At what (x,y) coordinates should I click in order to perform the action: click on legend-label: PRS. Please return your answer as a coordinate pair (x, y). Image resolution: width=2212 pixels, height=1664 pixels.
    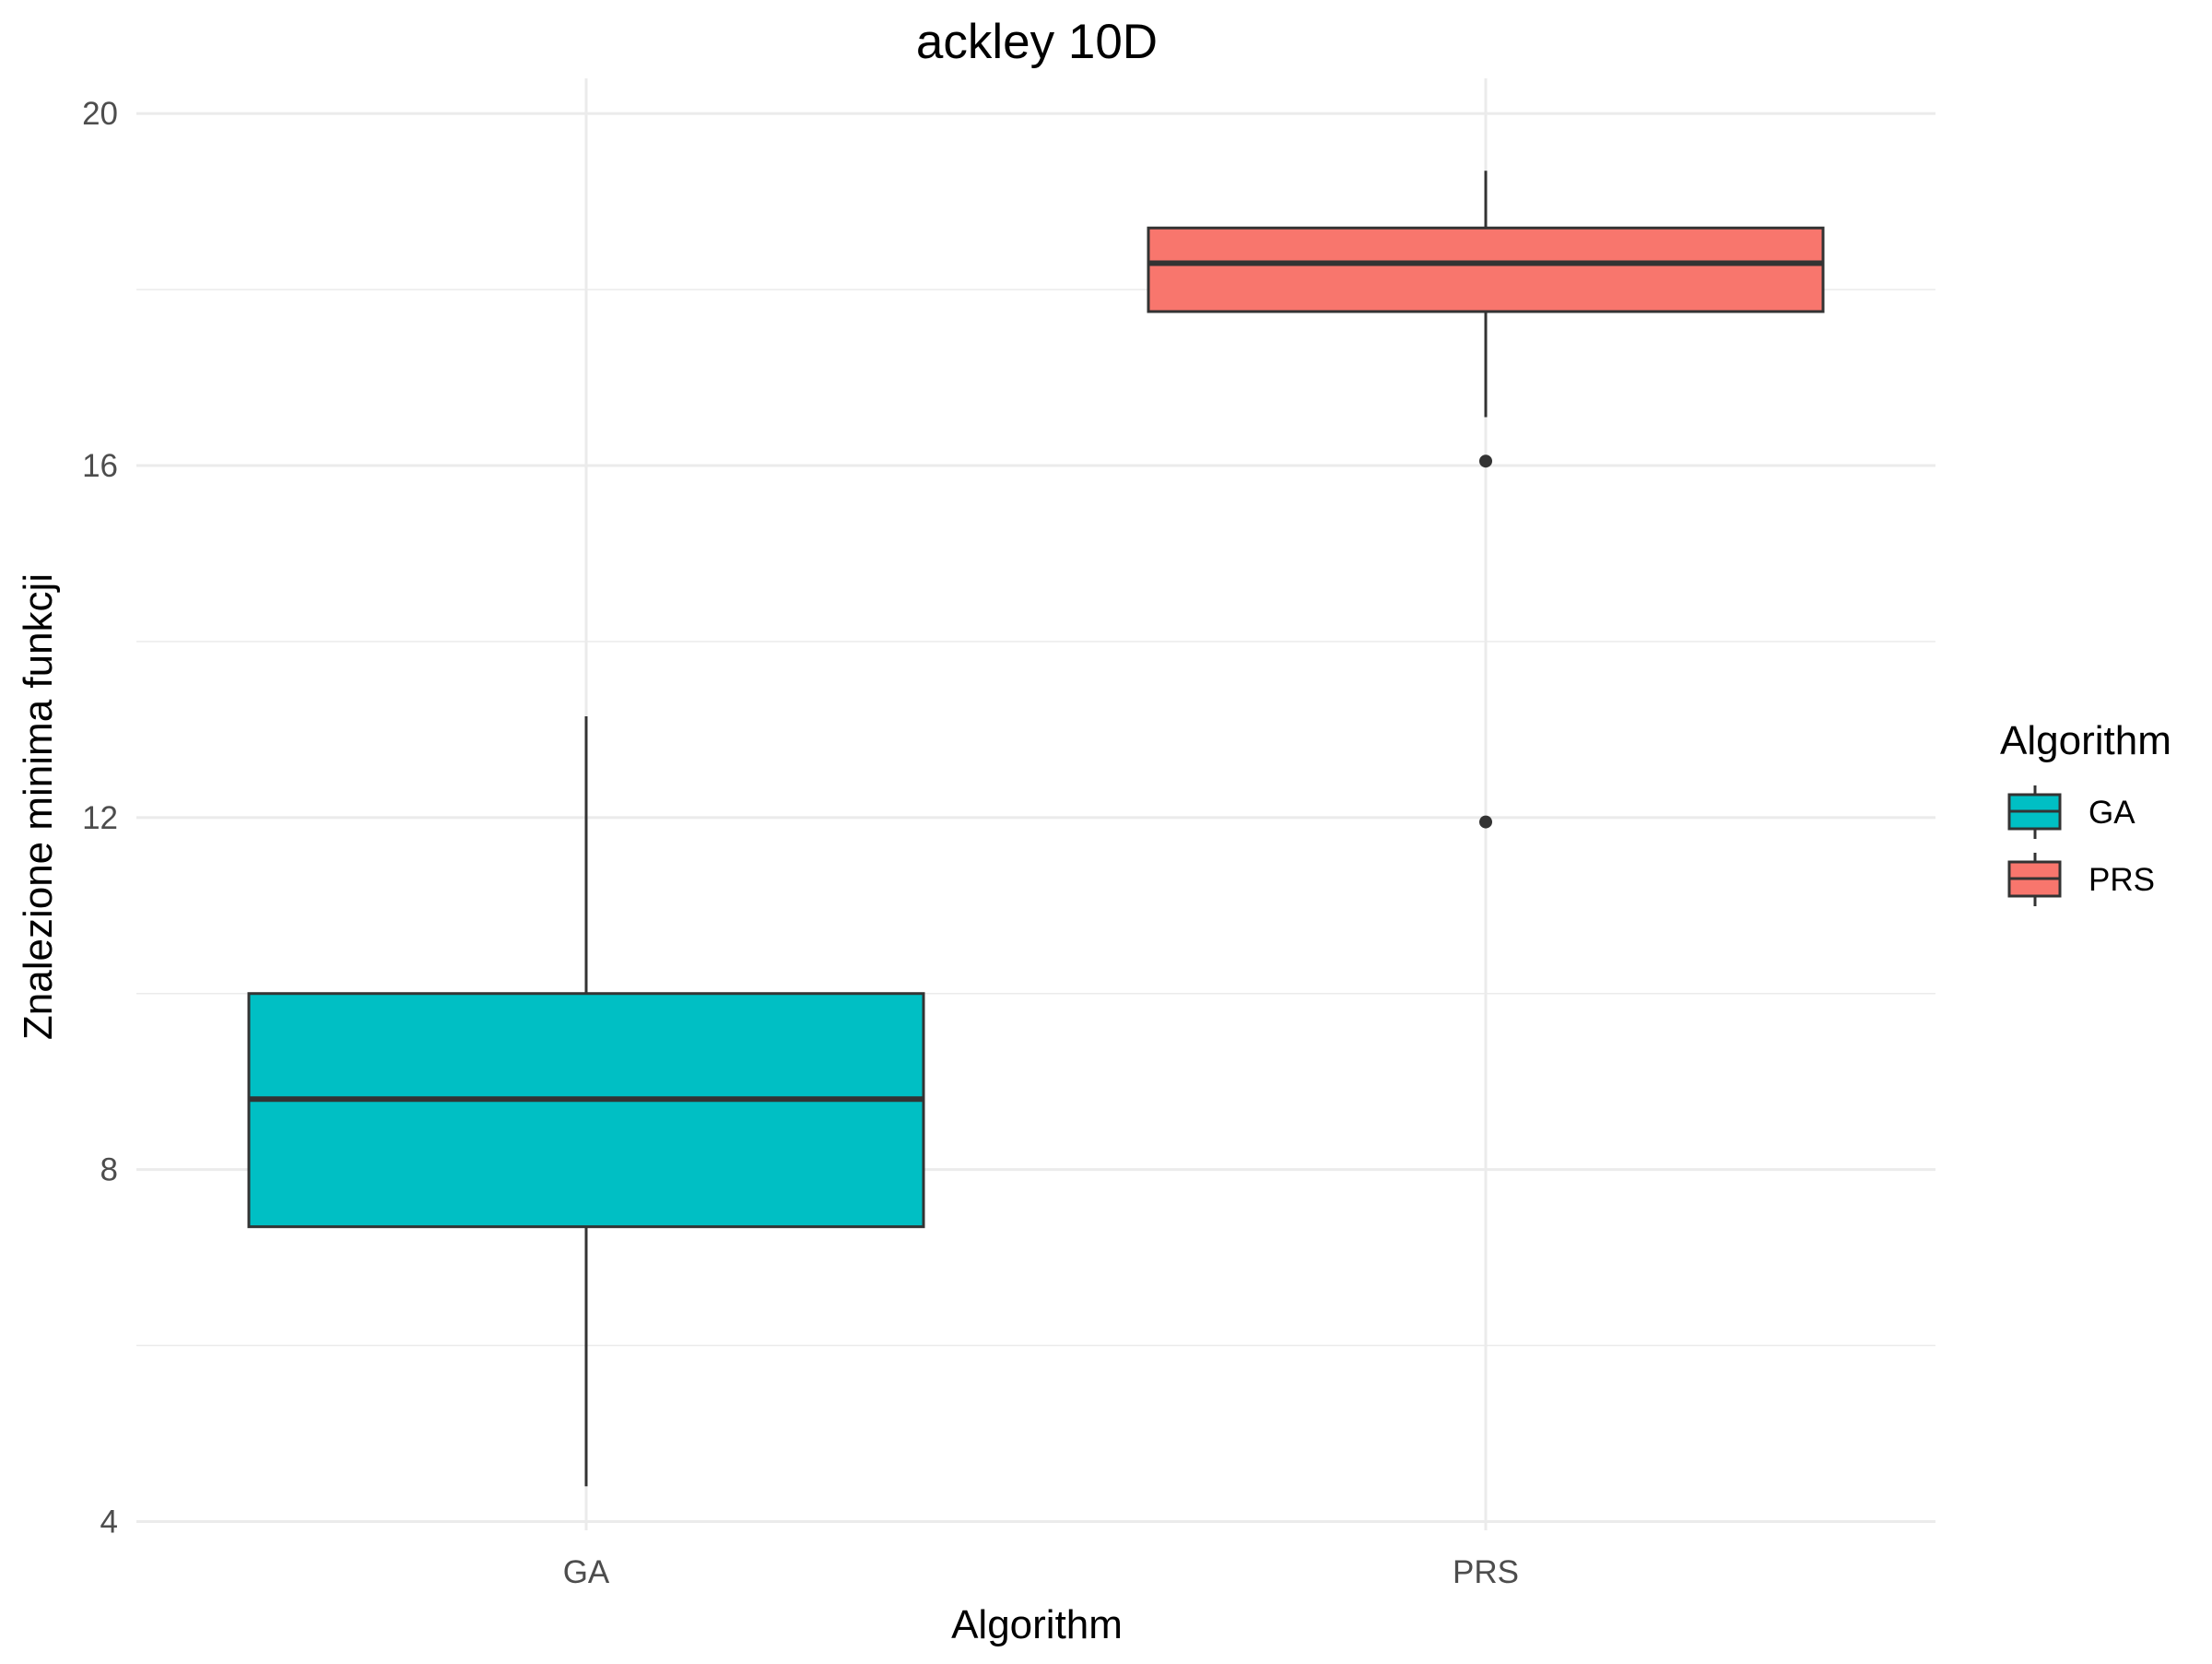
    Looking at the image, I should click on (2121, 880).